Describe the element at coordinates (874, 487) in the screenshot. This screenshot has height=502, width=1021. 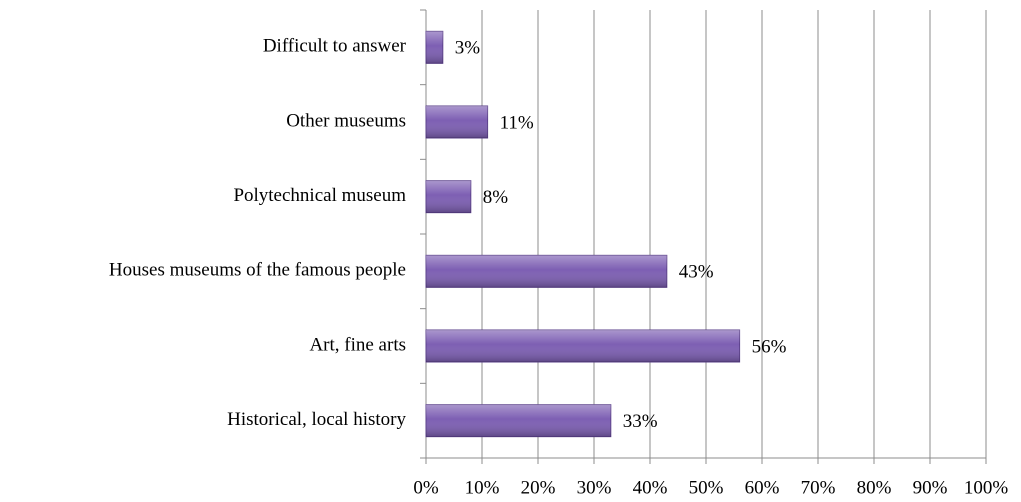
I see `x-tick-label: 80%` at that location.